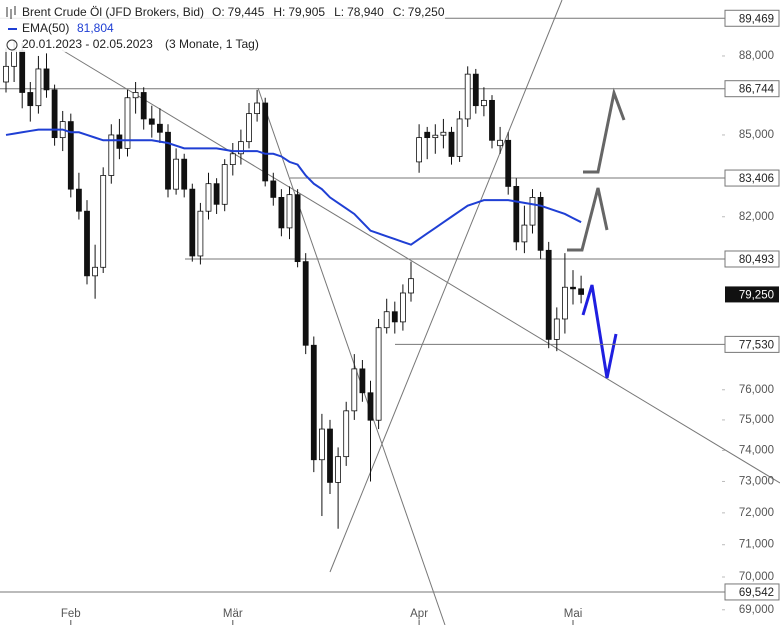  I want to click on y-tick-label: 69,000, so click(756, 610).